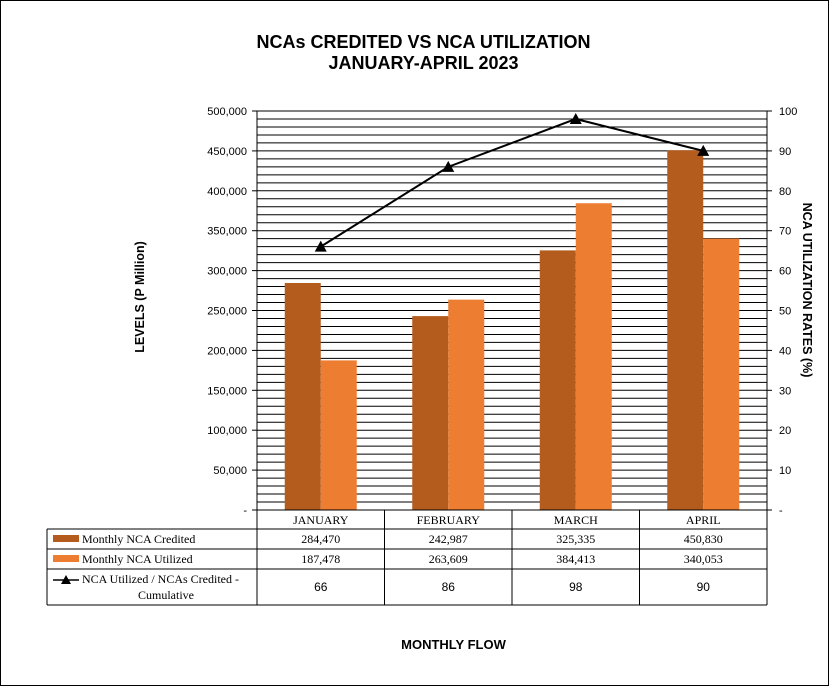 The height and width of the screenshot is (686, 829). Describe the element at coordinates (227, 232) in the screenshot. I see `y-tick-label: 350,000` at that location.